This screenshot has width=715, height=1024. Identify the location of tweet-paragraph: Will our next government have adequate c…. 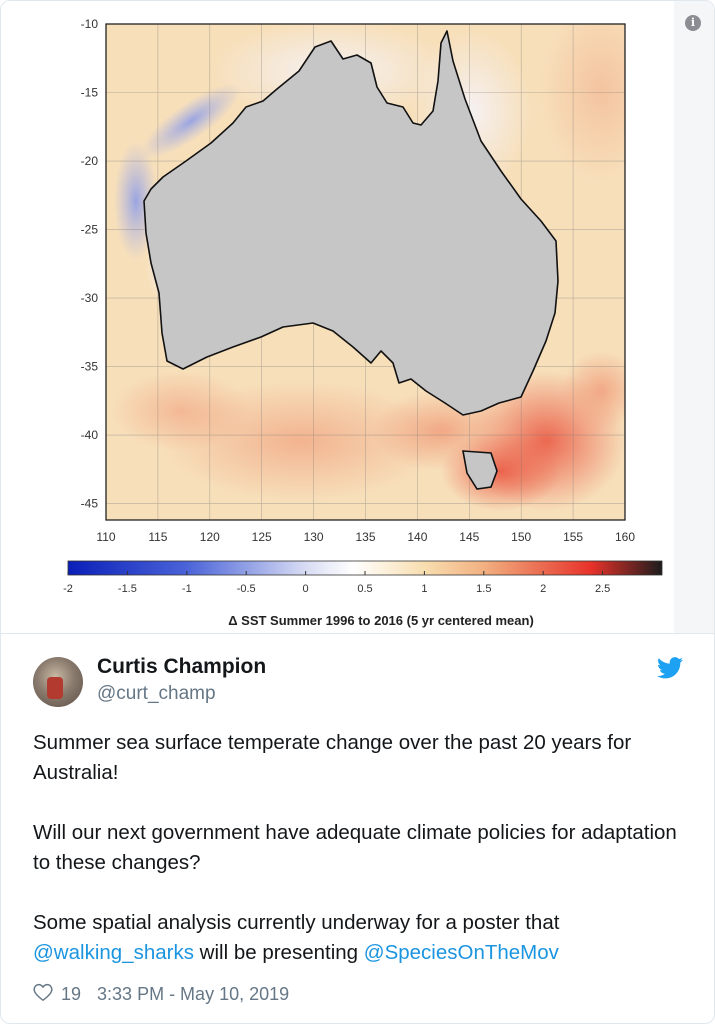
(355, 847).